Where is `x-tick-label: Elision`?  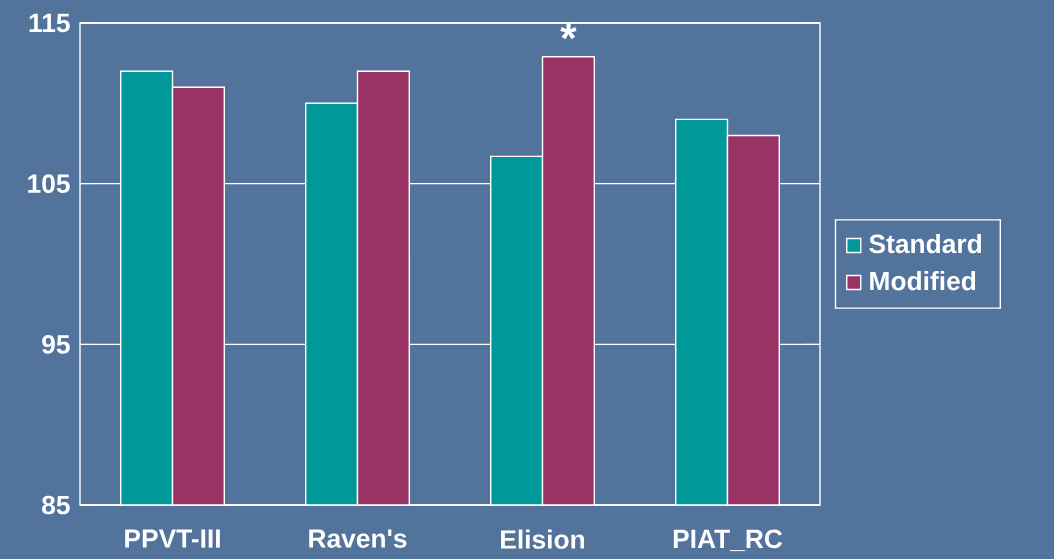
x-tick-label: Elision is located at coordinates (543, 539).